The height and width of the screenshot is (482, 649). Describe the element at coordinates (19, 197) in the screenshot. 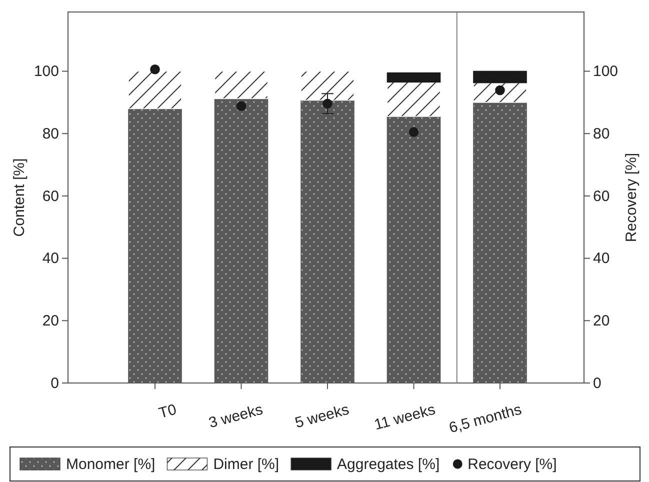

I see `y-axis-title: Content [%]` at that location.